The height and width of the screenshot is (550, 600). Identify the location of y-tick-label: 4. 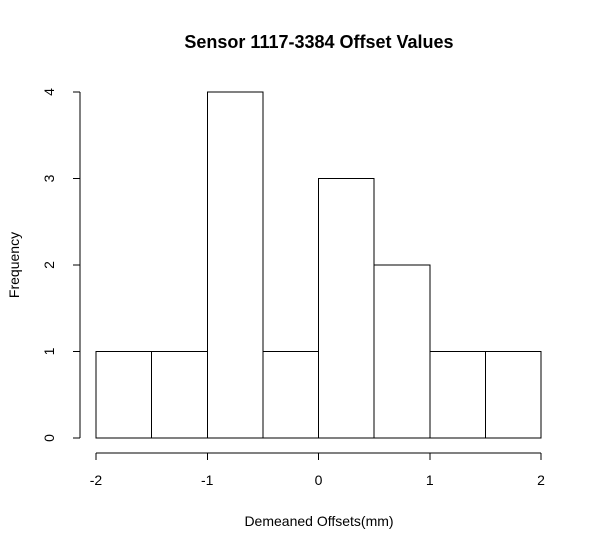
(49, 92).